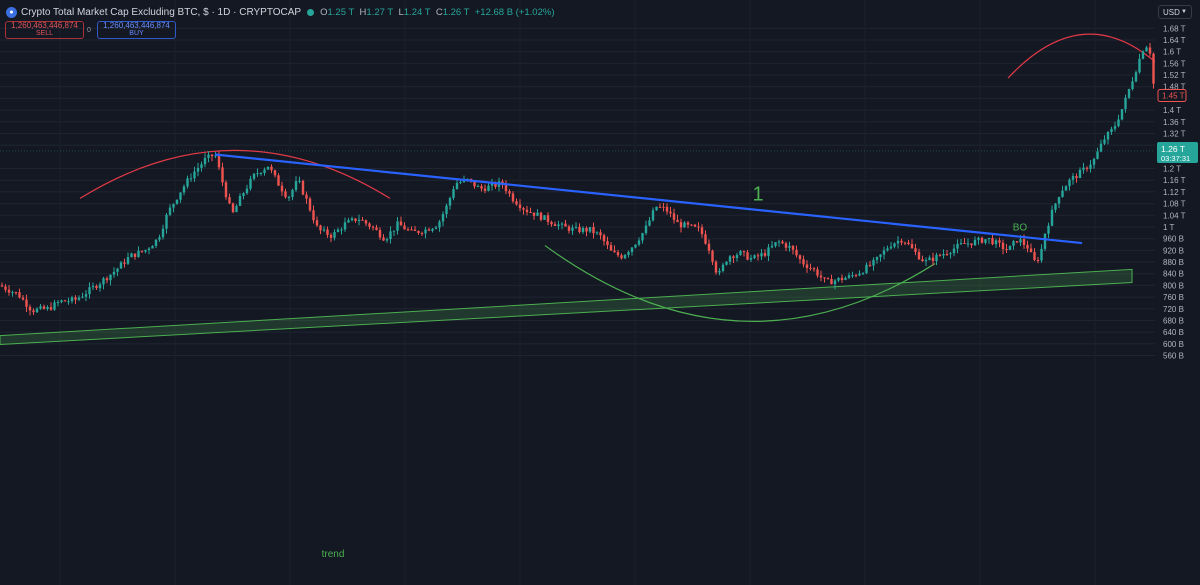  I want to click on sell-label: SELL, so click(44, 33).